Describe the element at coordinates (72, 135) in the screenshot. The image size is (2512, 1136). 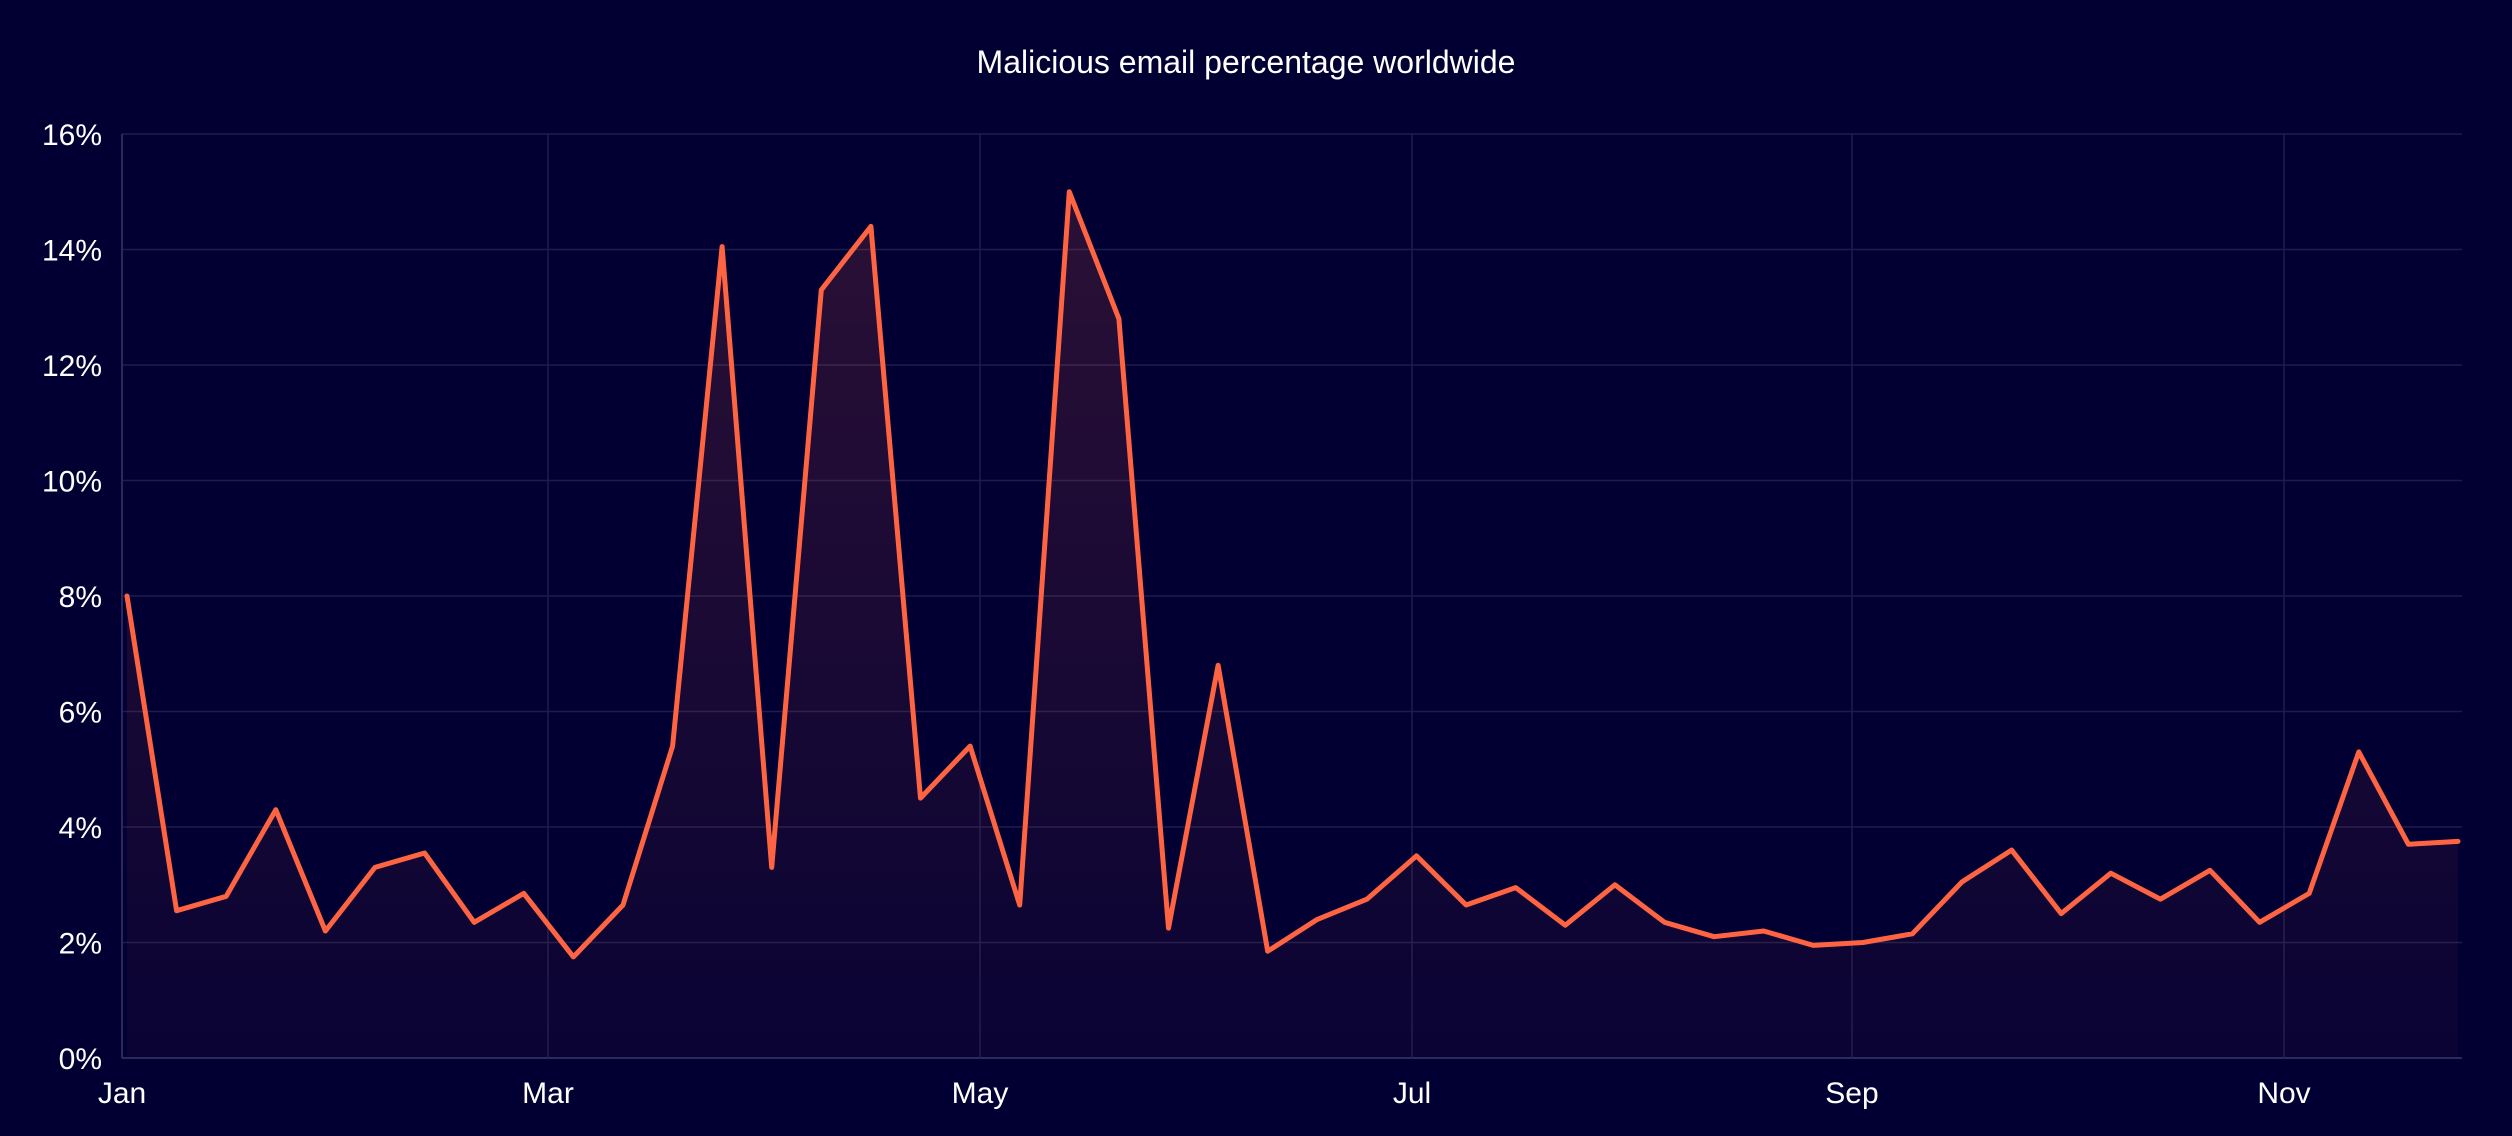
I see `y-tick-label: 16%` at that location.